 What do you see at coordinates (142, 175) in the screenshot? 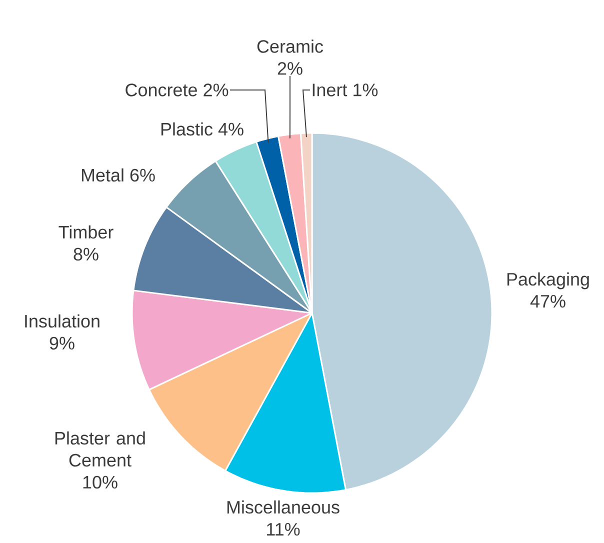
I see `data-label: 6%` at bounding box center [142, 175].